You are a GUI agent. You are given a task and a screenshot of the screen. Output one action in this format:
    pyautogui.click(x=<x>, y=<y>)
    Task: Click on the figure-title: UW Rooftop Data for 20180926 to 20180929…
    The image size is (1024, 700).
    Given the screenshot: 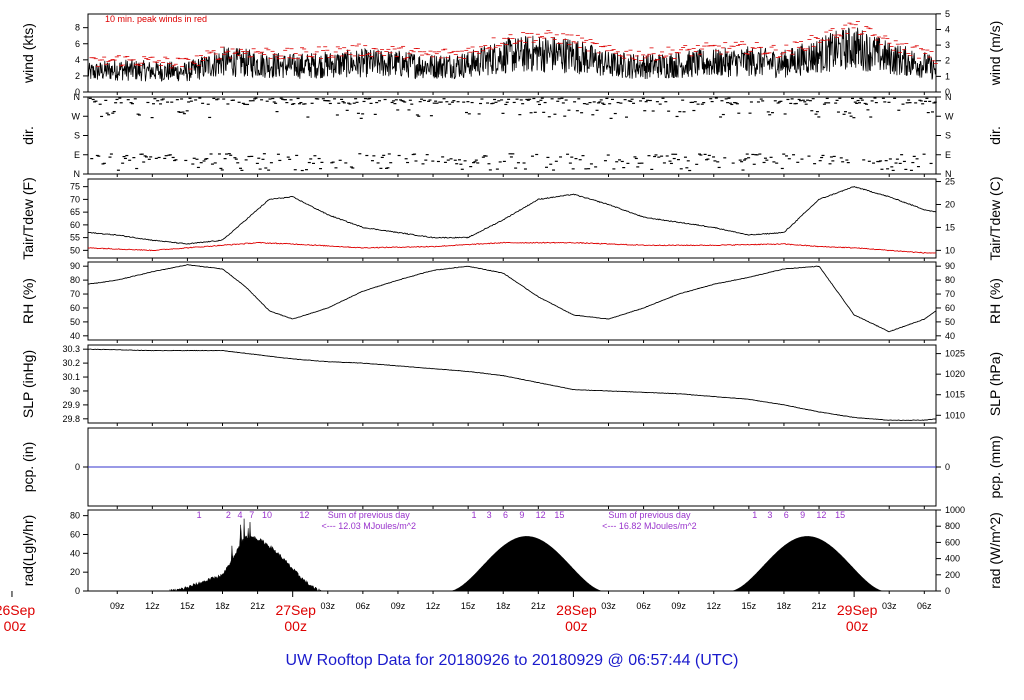 What is the action you would take?
    pyautogui.click(x=512, y=660)
    